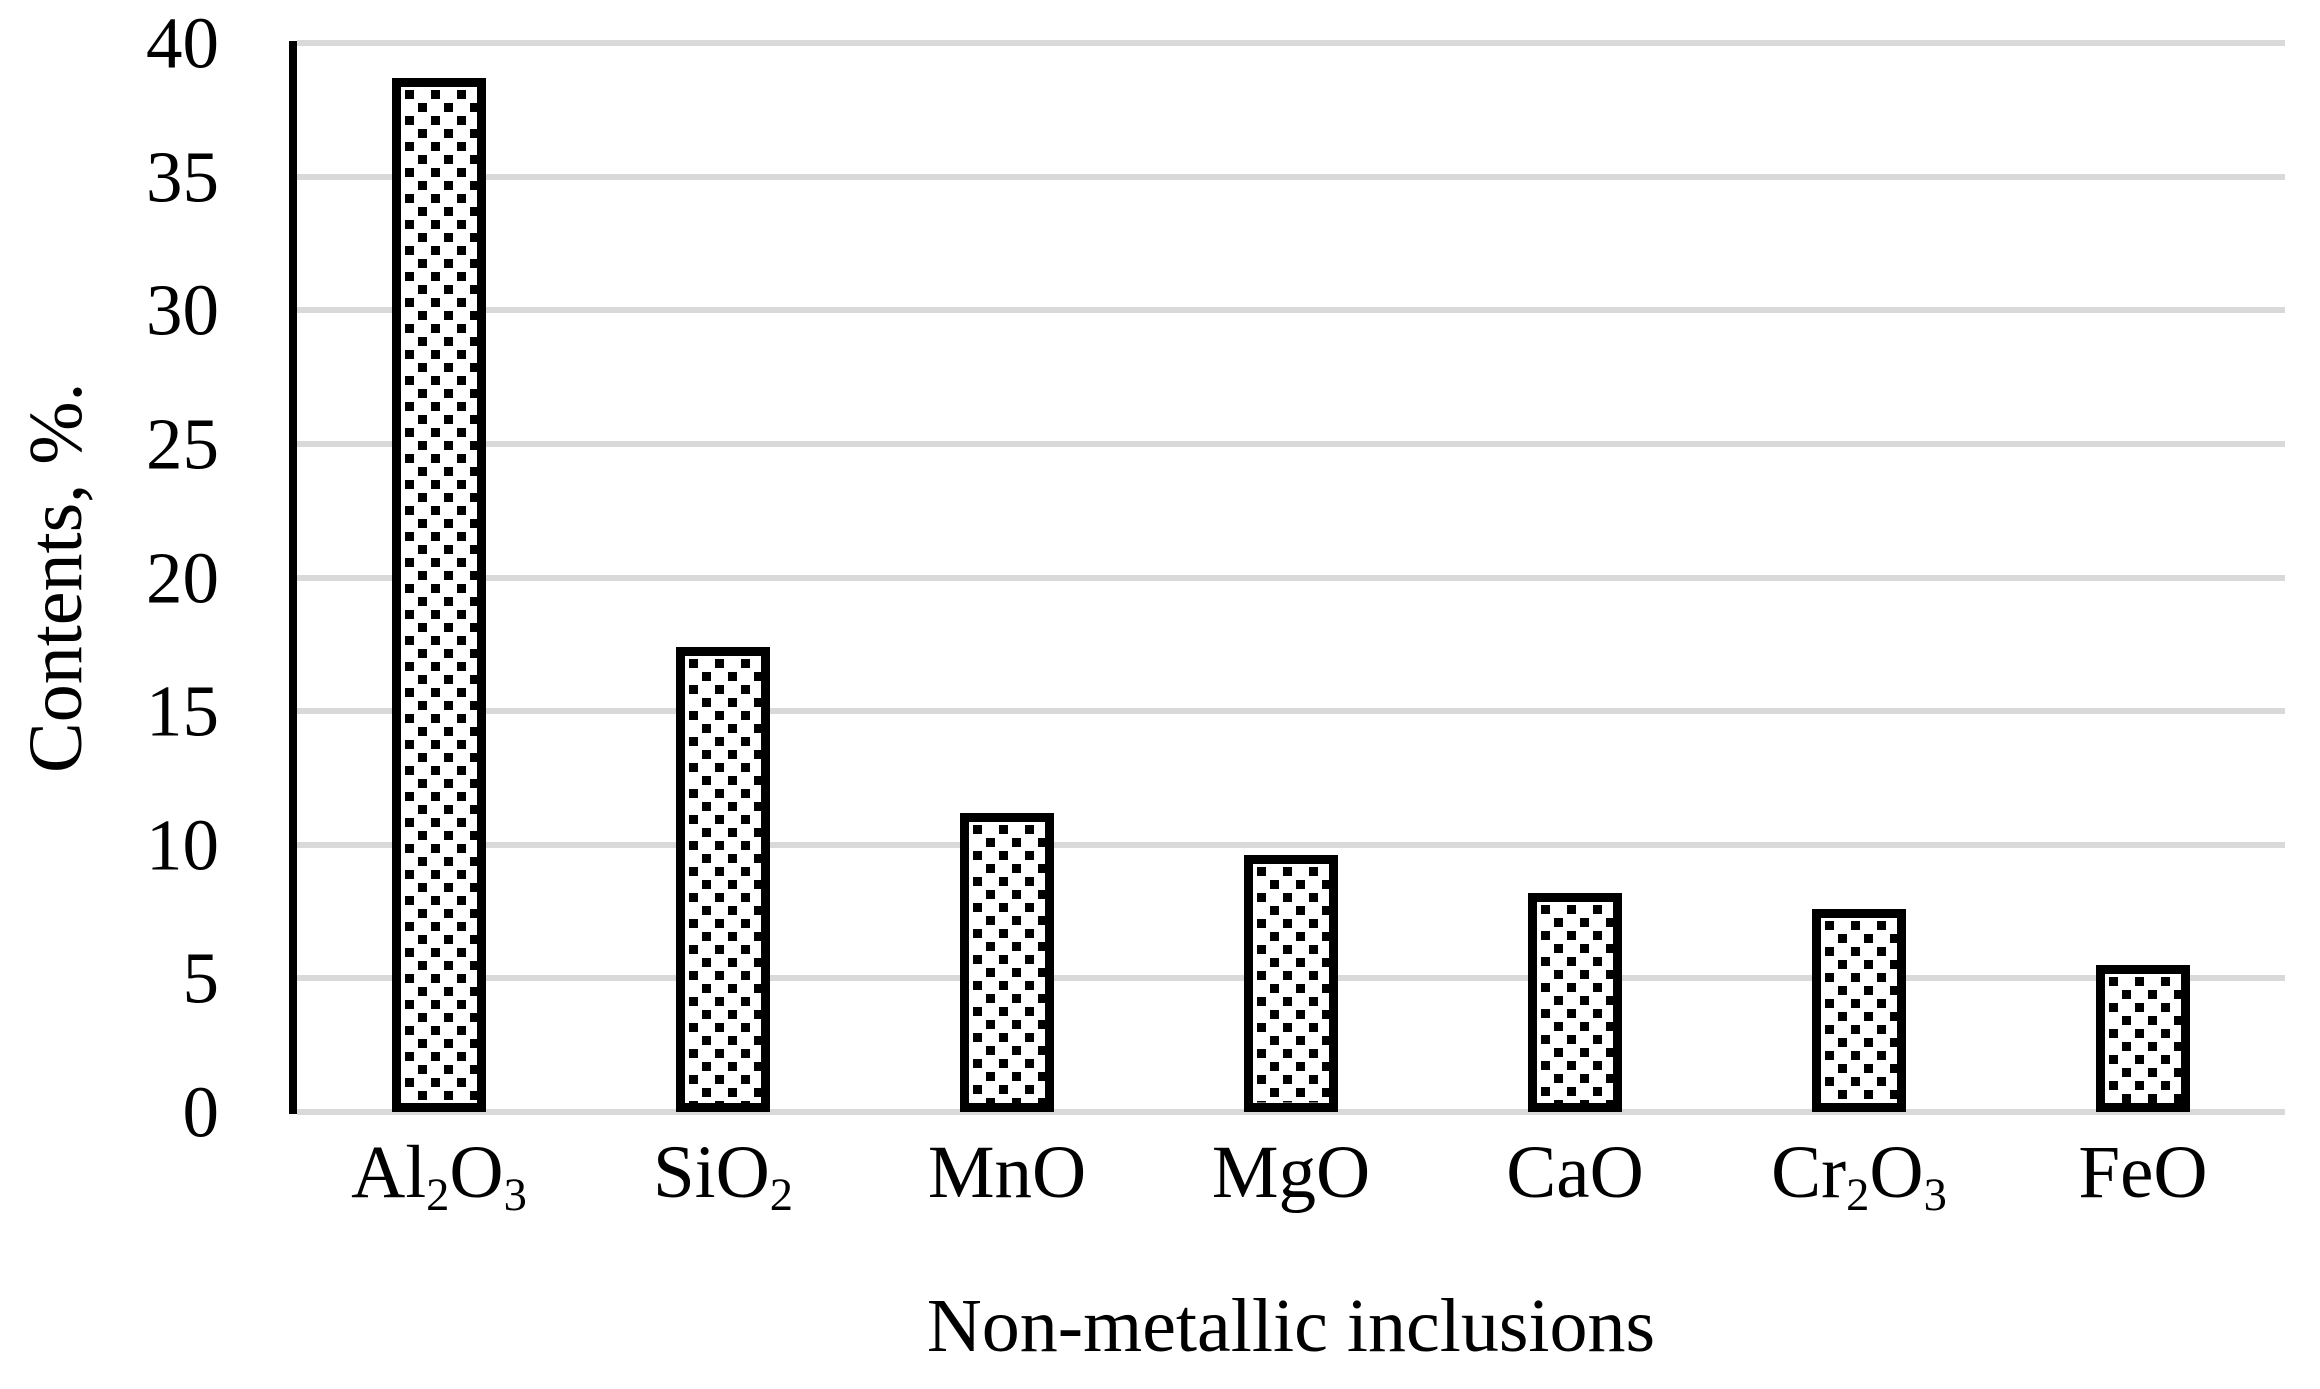  Describe the element at coordinates (182, 711) in the screenshot. I see `y-tick-label: 15` at that location.